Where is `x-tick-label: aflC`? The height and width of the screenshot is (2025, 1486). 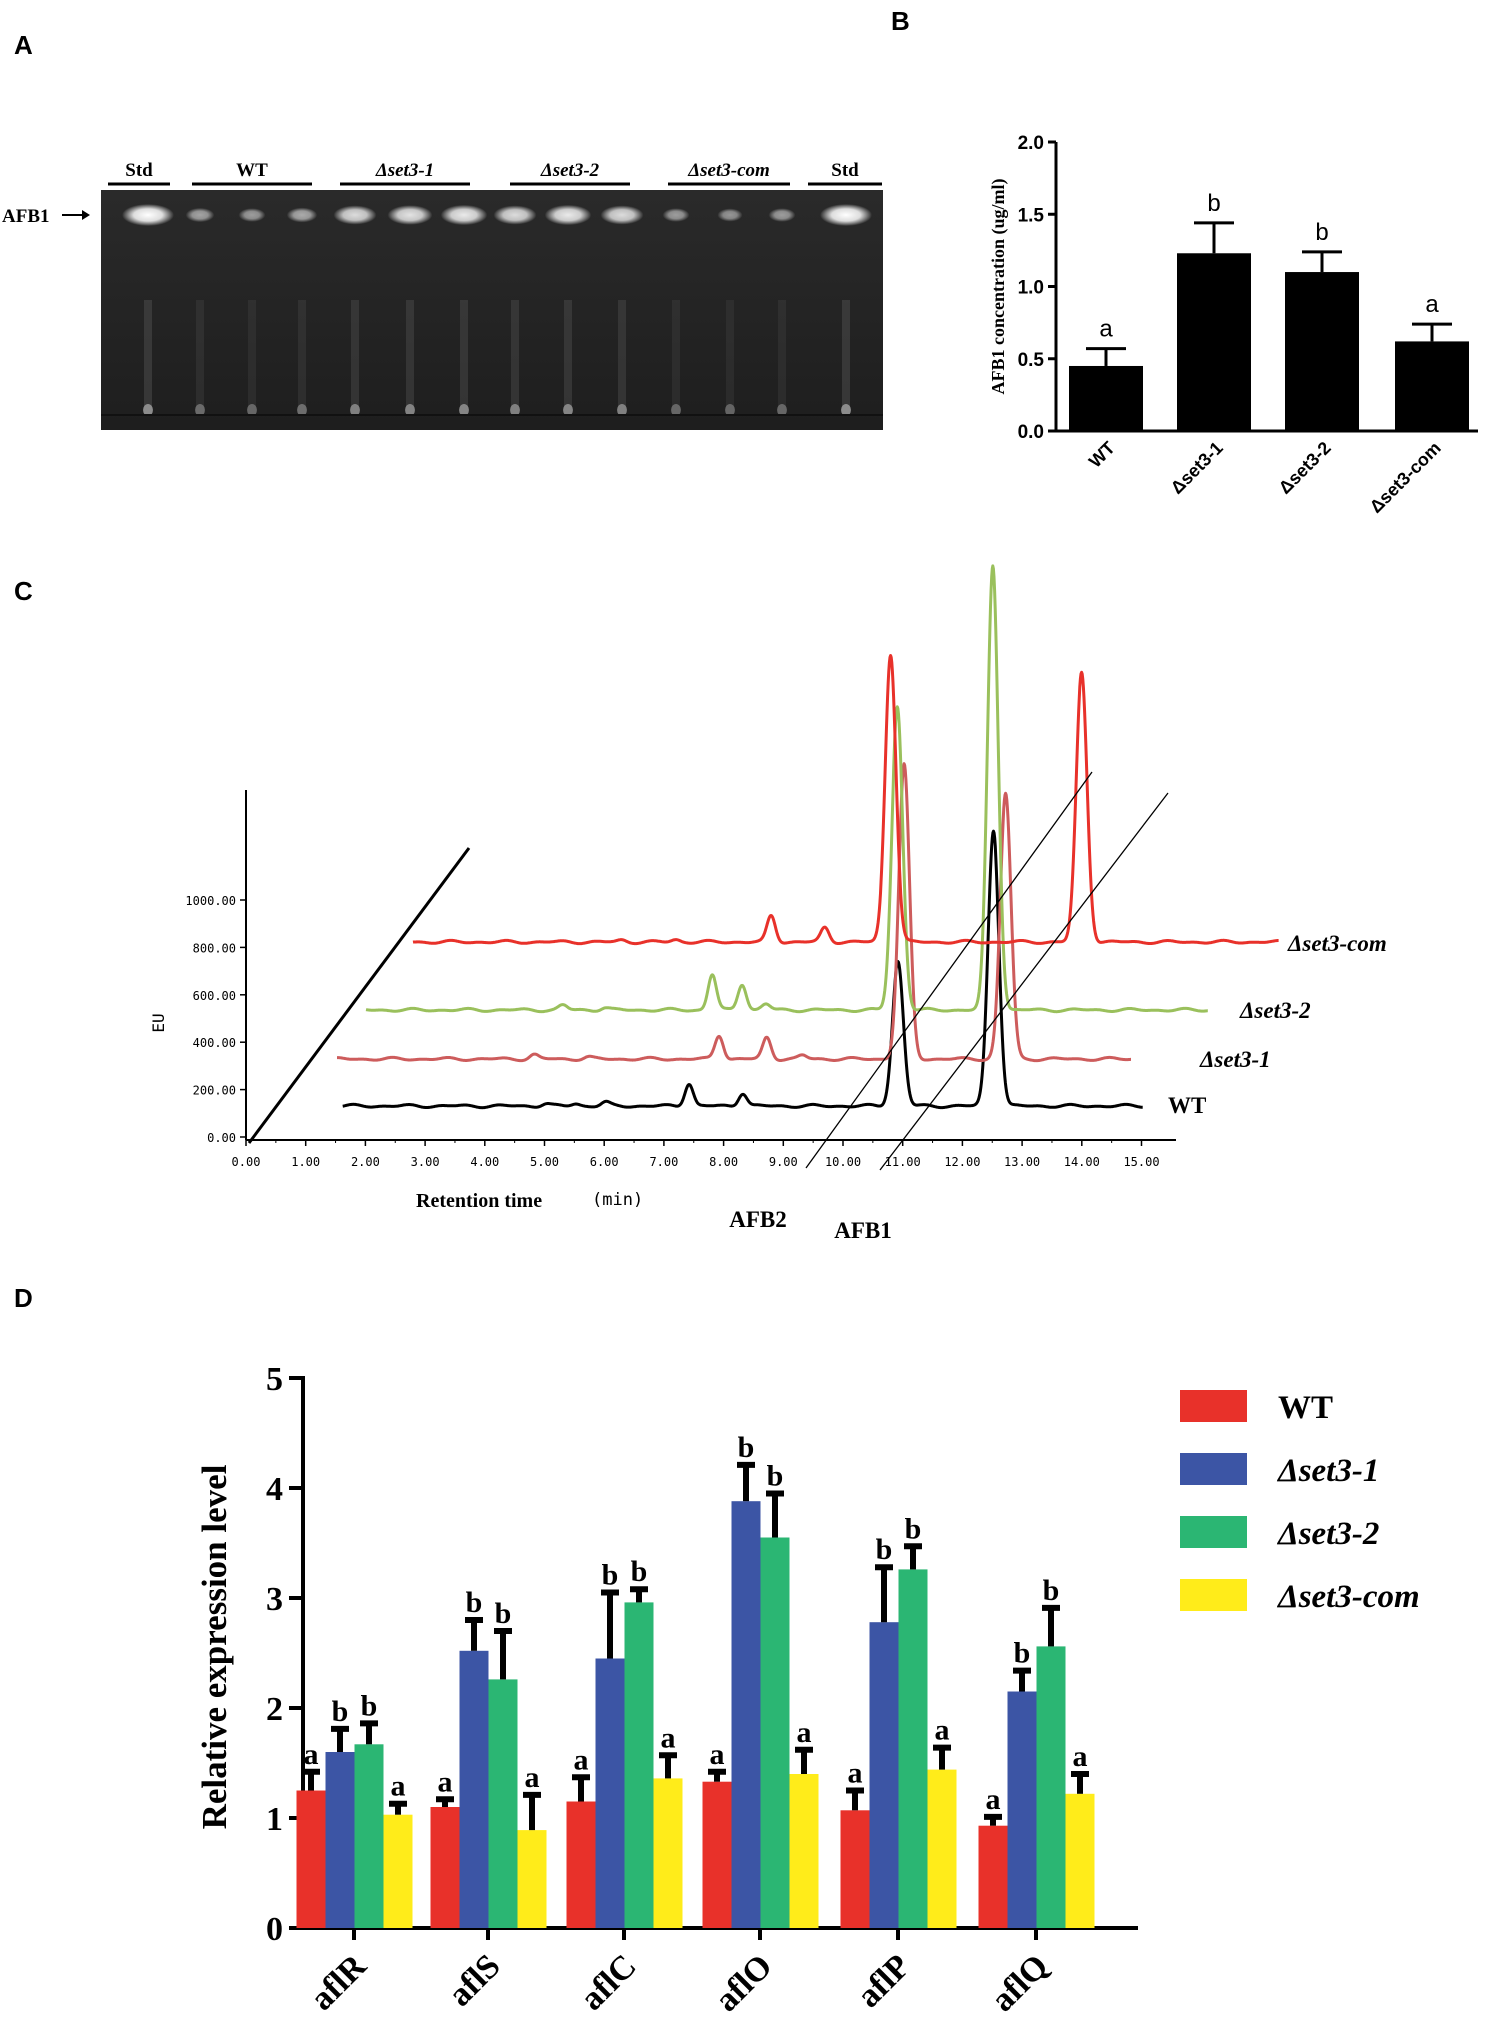 x-tick-label: aflC is located at coordinates (608, 1982).